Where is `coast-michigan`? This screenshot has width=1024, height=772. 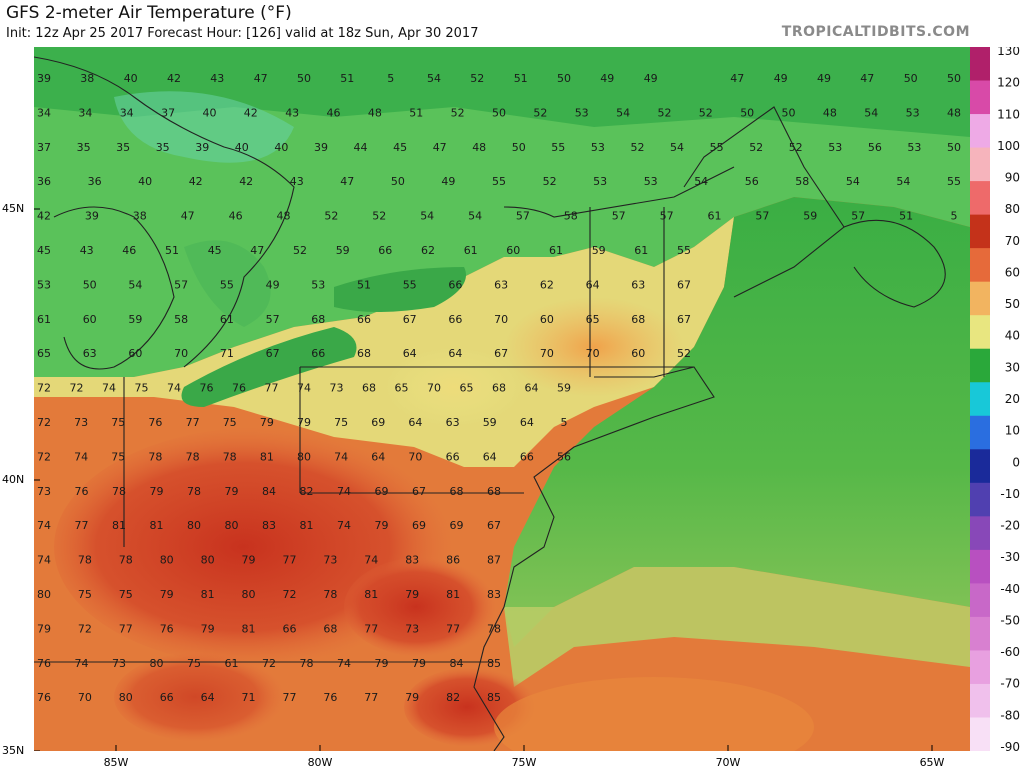
coast-michigan is located at coordinates (114, 288).